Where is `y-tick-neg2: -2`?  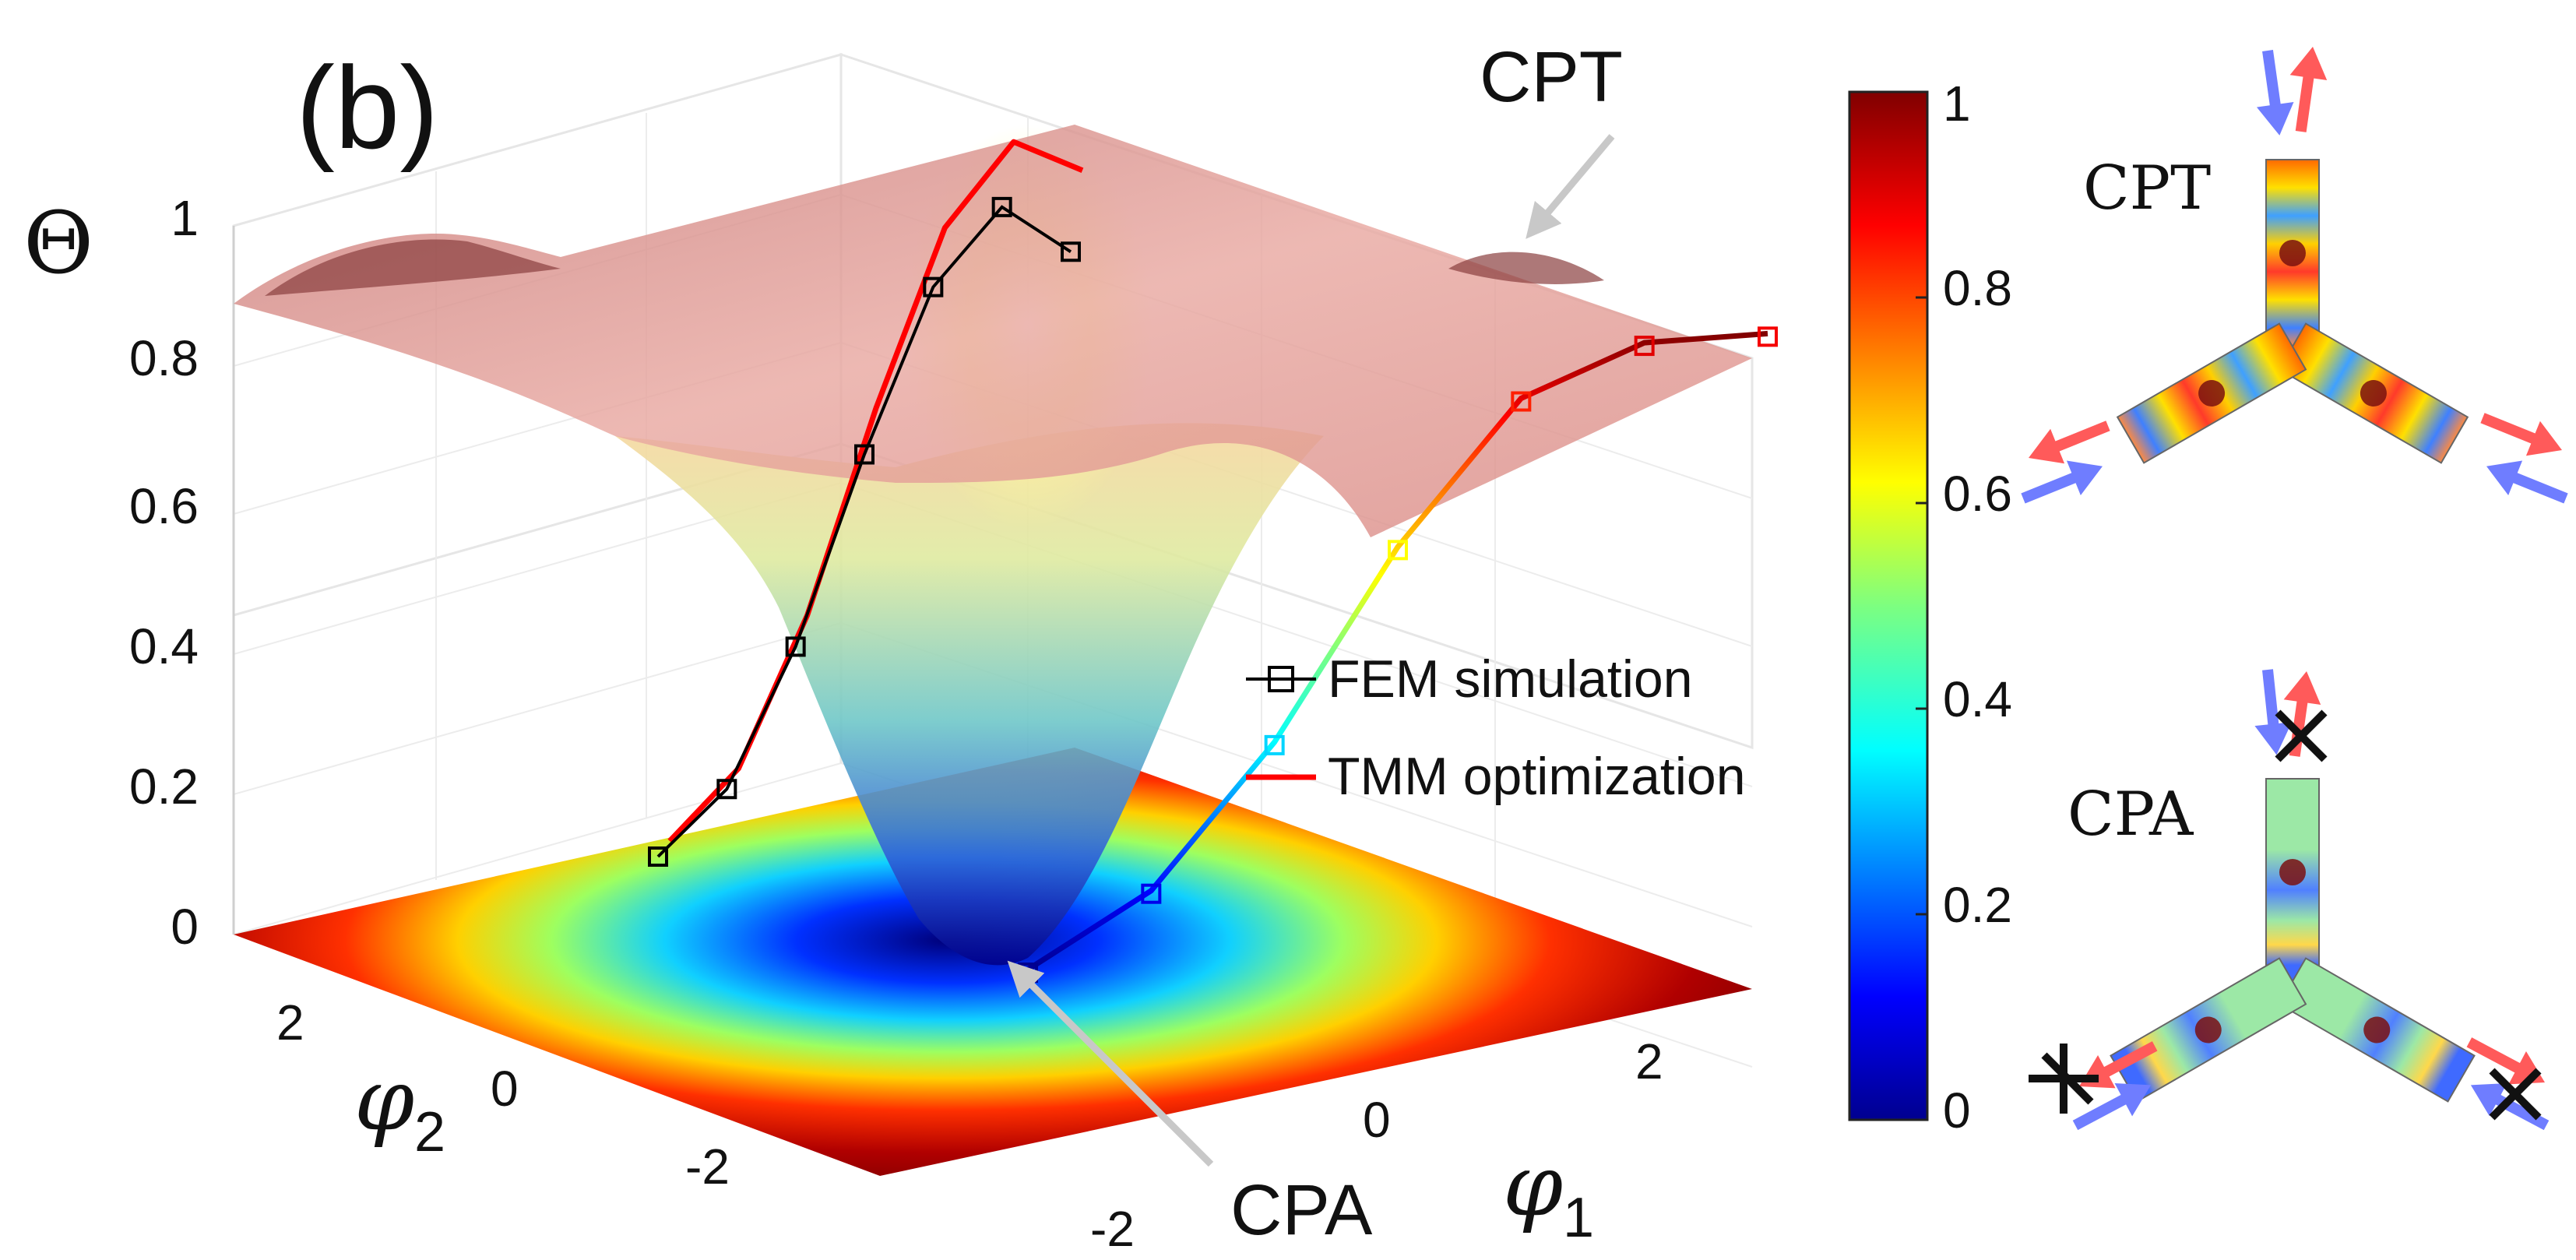 y-tick-neg2: -2 is located at coordinates (707, 1167).